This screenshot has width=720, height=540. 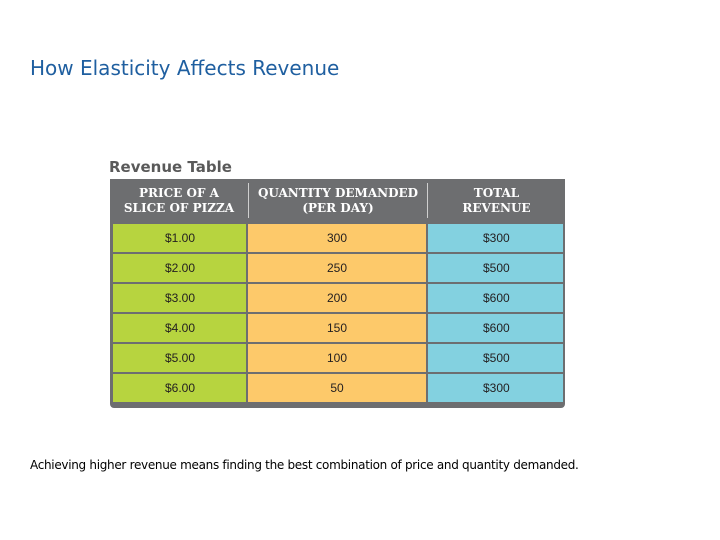 I want to click on table-row: $6.00 50 $300, so click(x=338, y=388).